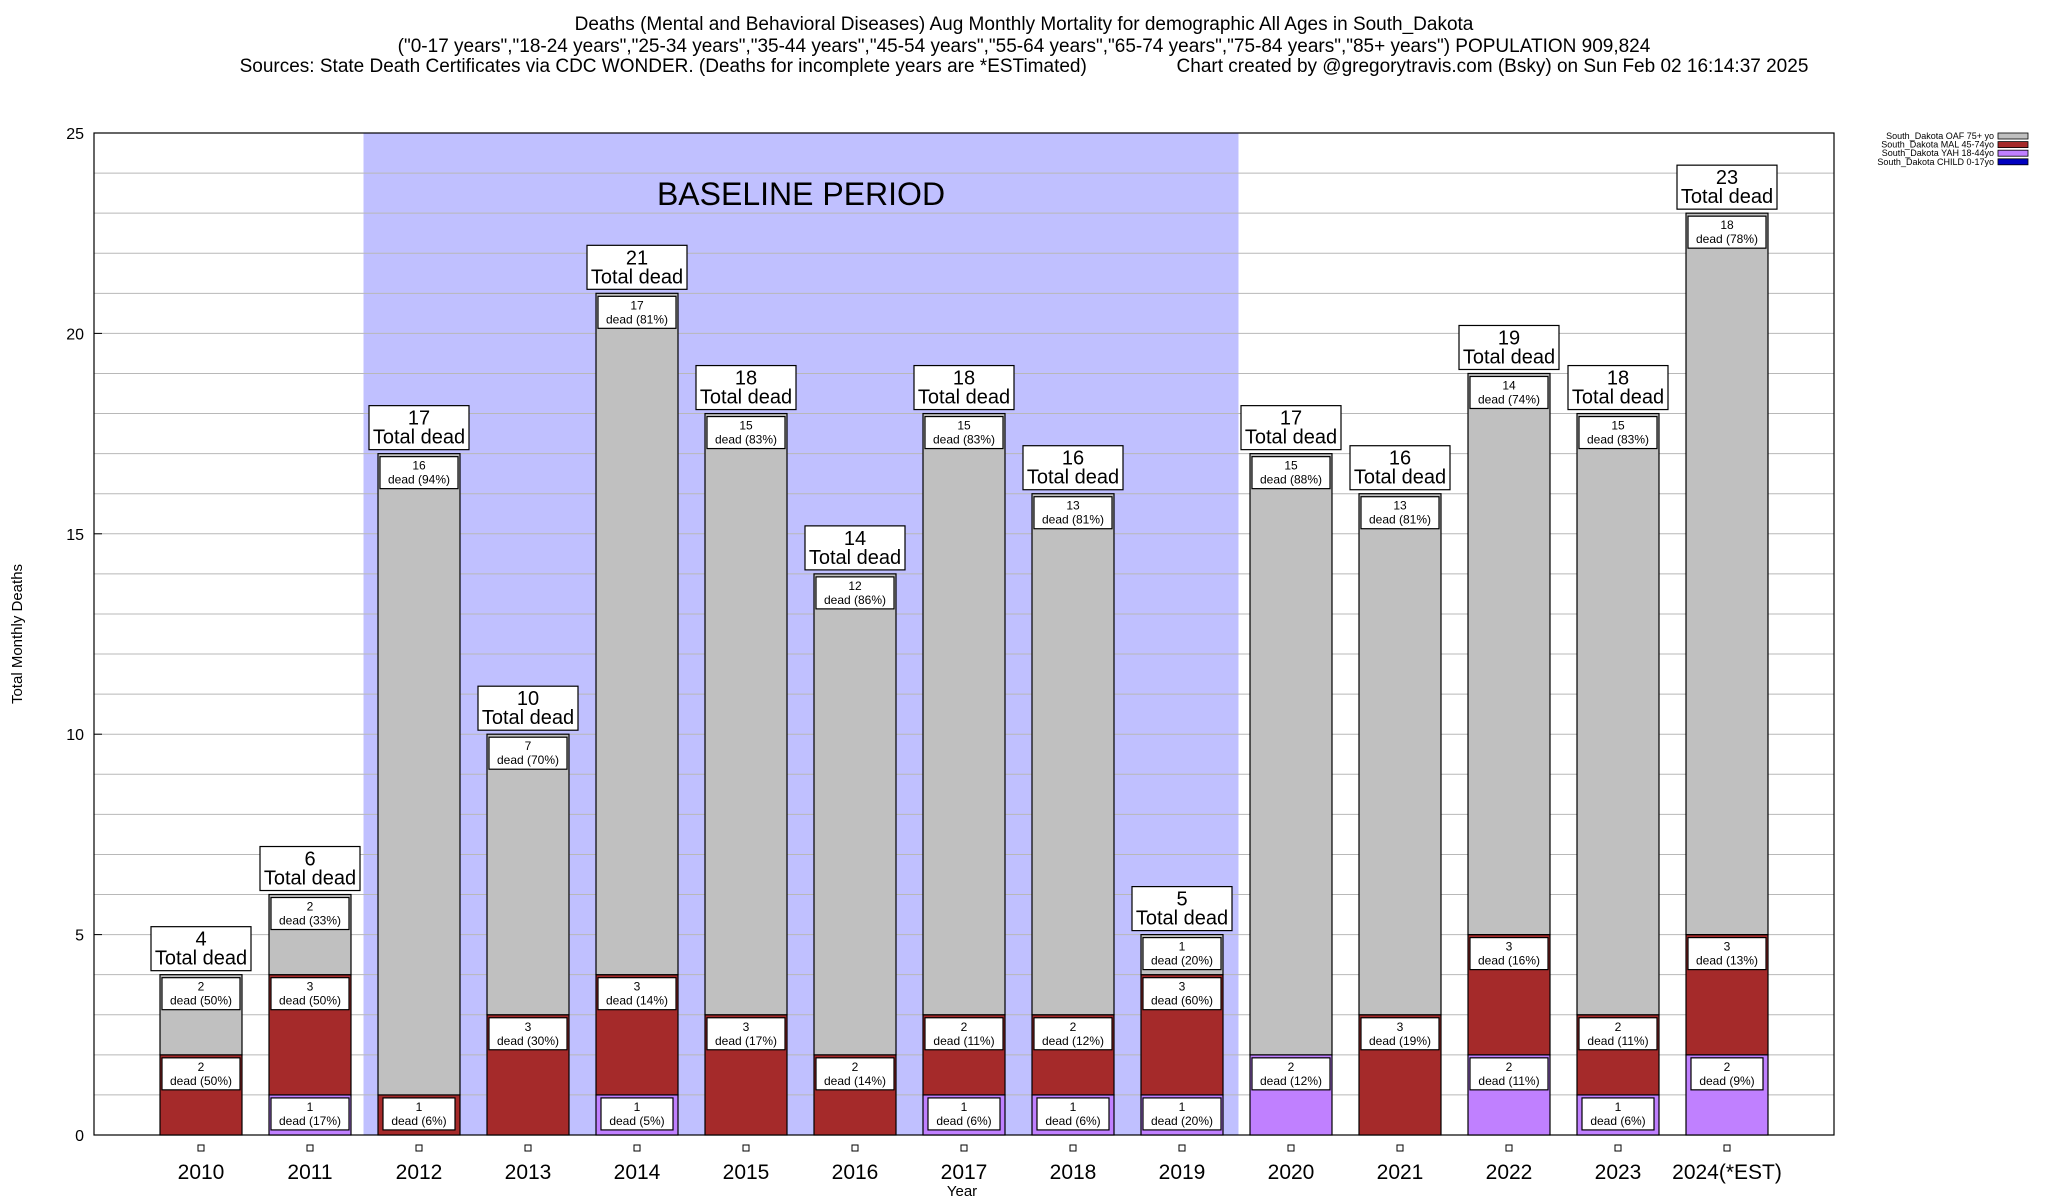  I want to click on x-tick-label: 2021, so click(1400, 1172).